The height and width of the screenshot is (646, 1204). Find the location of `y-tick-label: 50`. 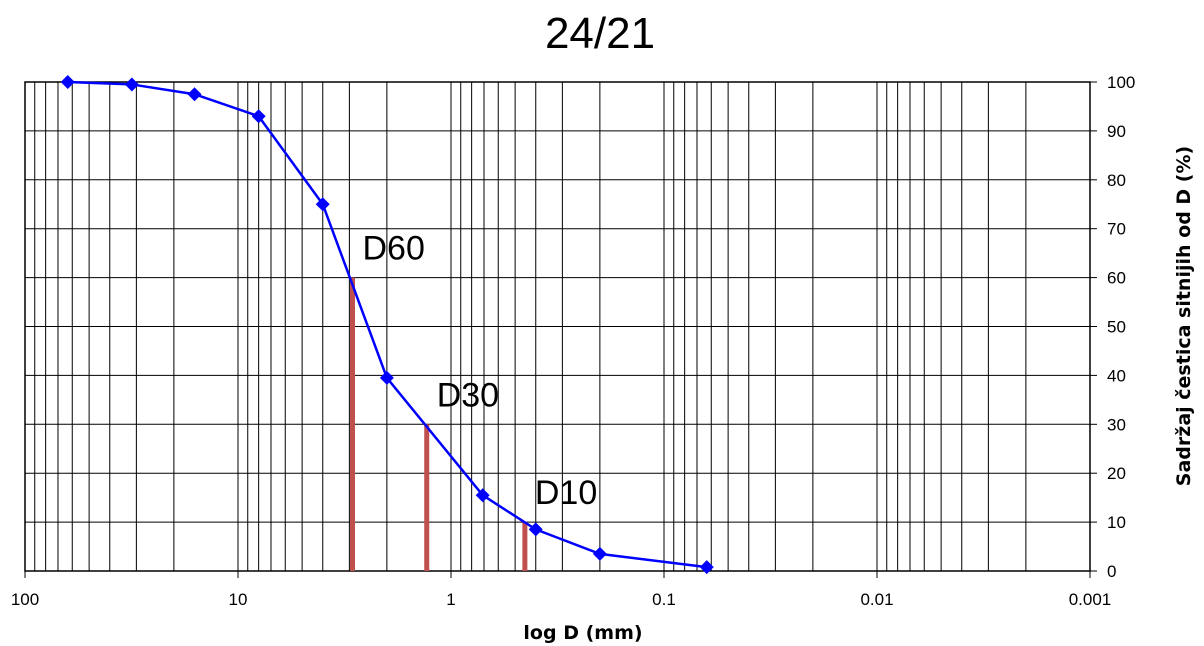

y-tick-label: 50 is located at coordinates (1116, 327).